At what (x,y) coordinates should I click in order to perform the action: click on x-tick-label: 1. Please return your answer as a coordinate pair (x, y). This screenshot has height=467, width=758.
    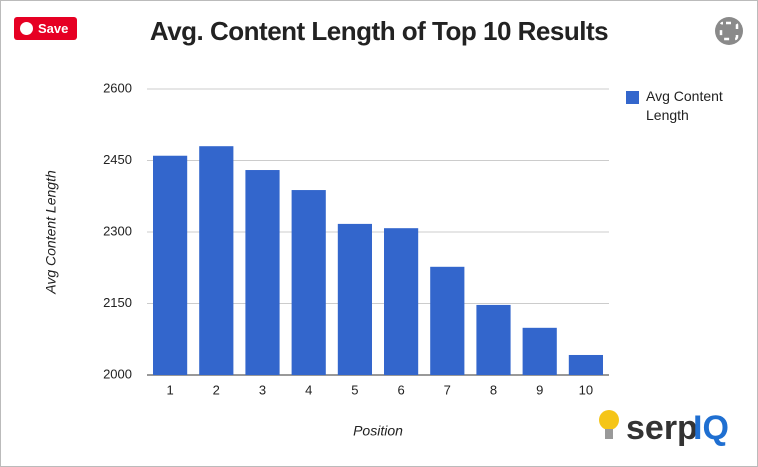
    Looking at the image, I should click on (169, 389).